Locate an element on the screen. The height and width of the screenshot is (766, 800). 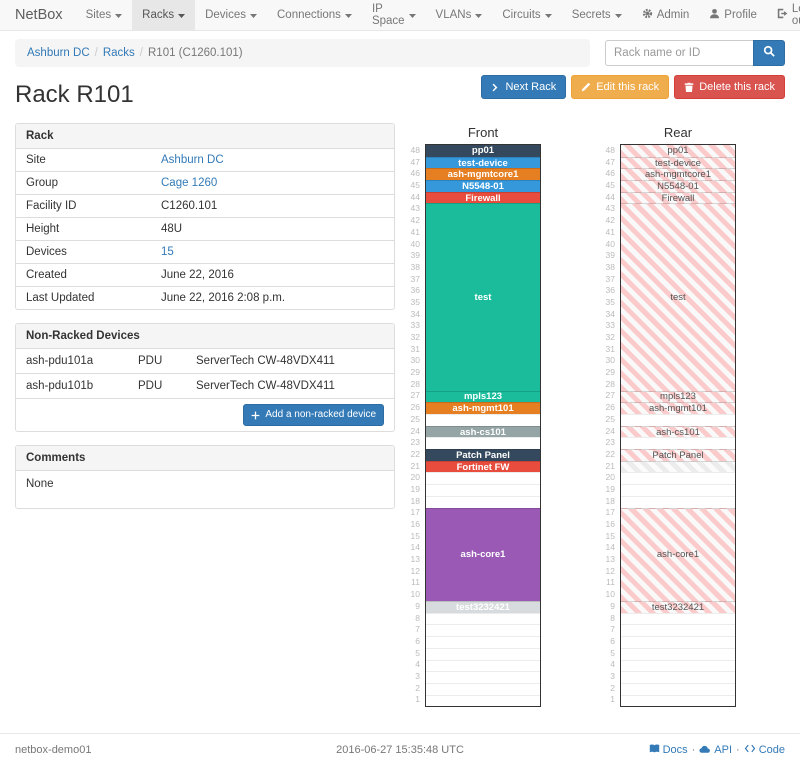
device-name: ash-pdu101b is located at coordinates (82, 386).